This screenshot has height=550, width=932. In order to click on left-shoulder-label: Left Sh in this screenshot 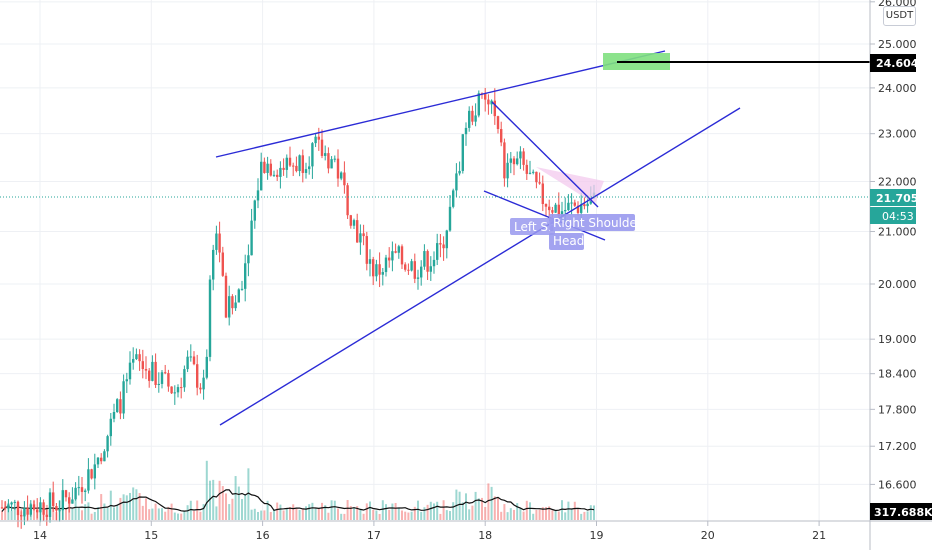, I will do `click(533, 226)`.